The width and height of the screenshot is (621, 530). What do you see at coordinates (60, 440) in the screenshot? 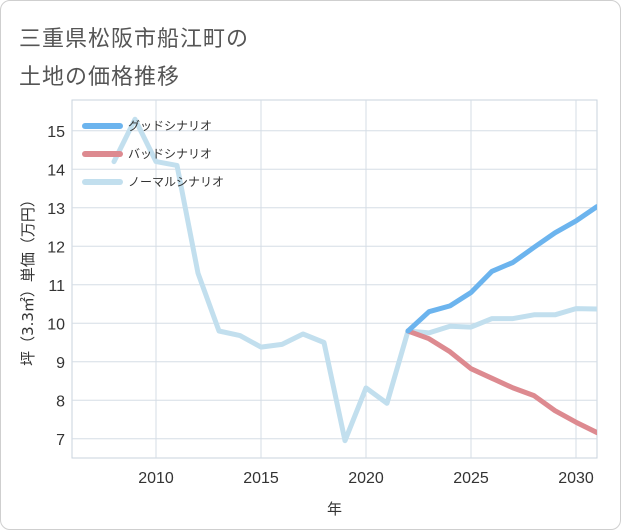
I see `y-tick-label: 7` at bounding box center [60, 440].